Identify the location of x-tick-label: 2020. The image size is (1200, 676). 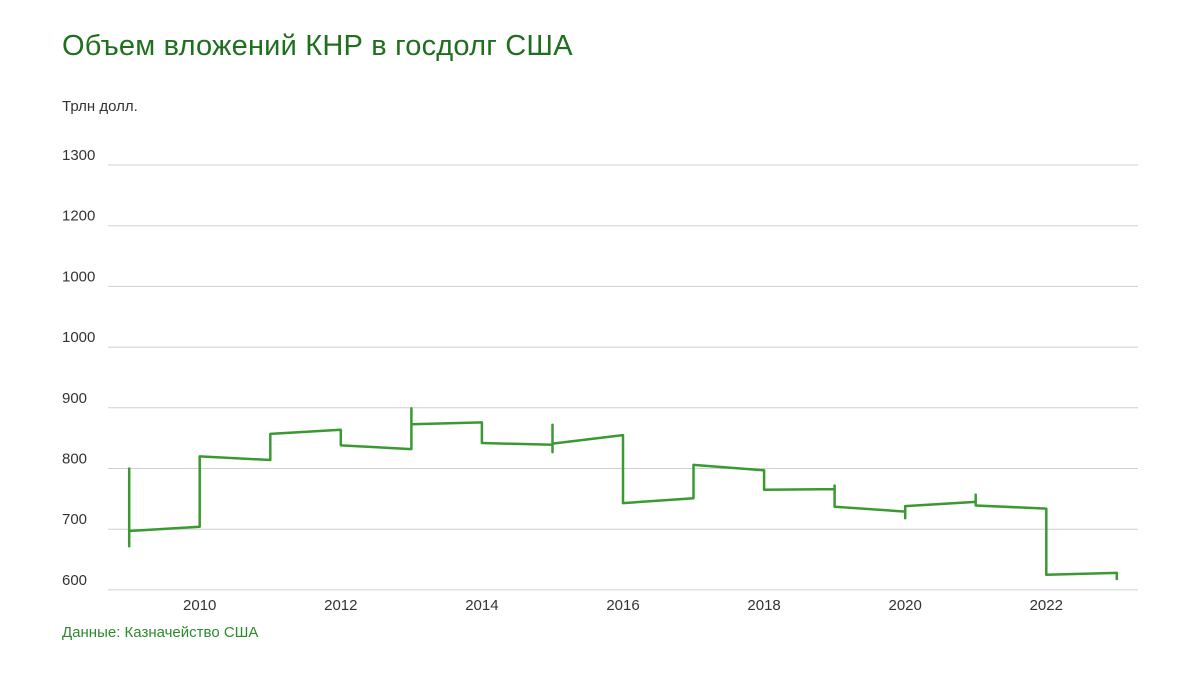
(905, 605).